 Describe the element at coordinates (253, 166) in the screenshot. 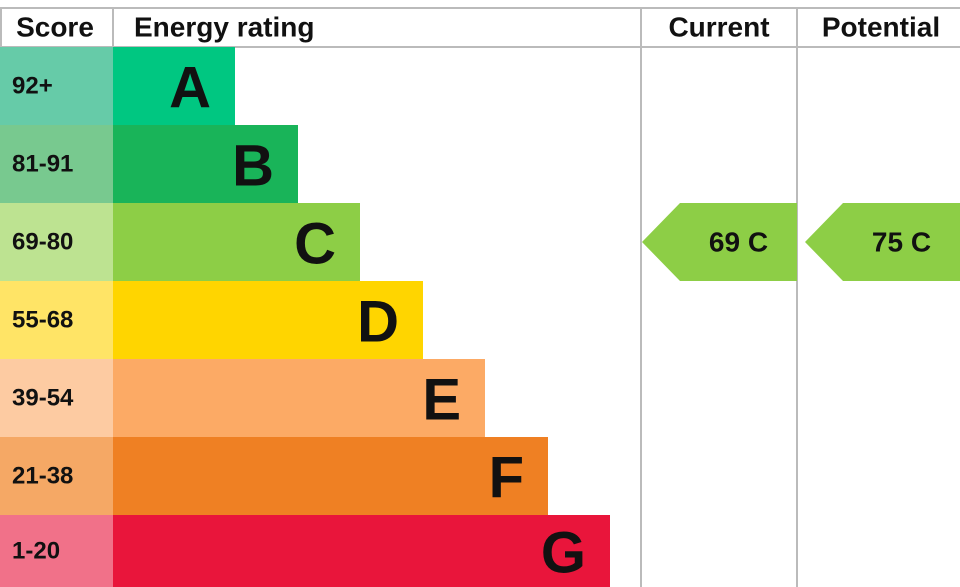

I see `rating-letter: B` at that location.